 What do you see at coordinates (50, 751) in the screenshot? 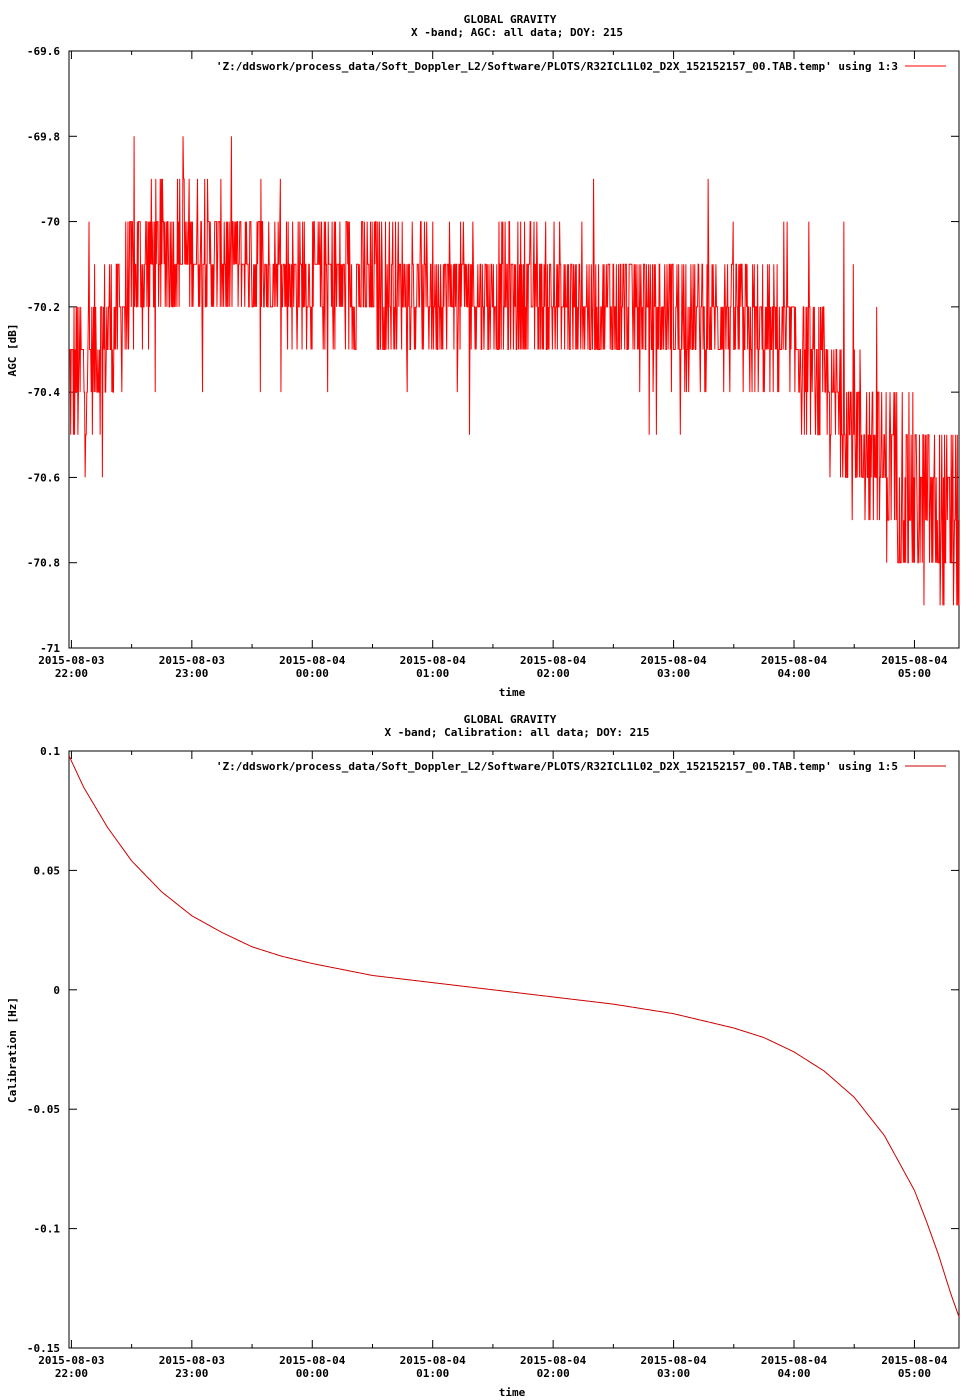
I see `y-tick-label: 0.1` at bounding box center [50, 751].